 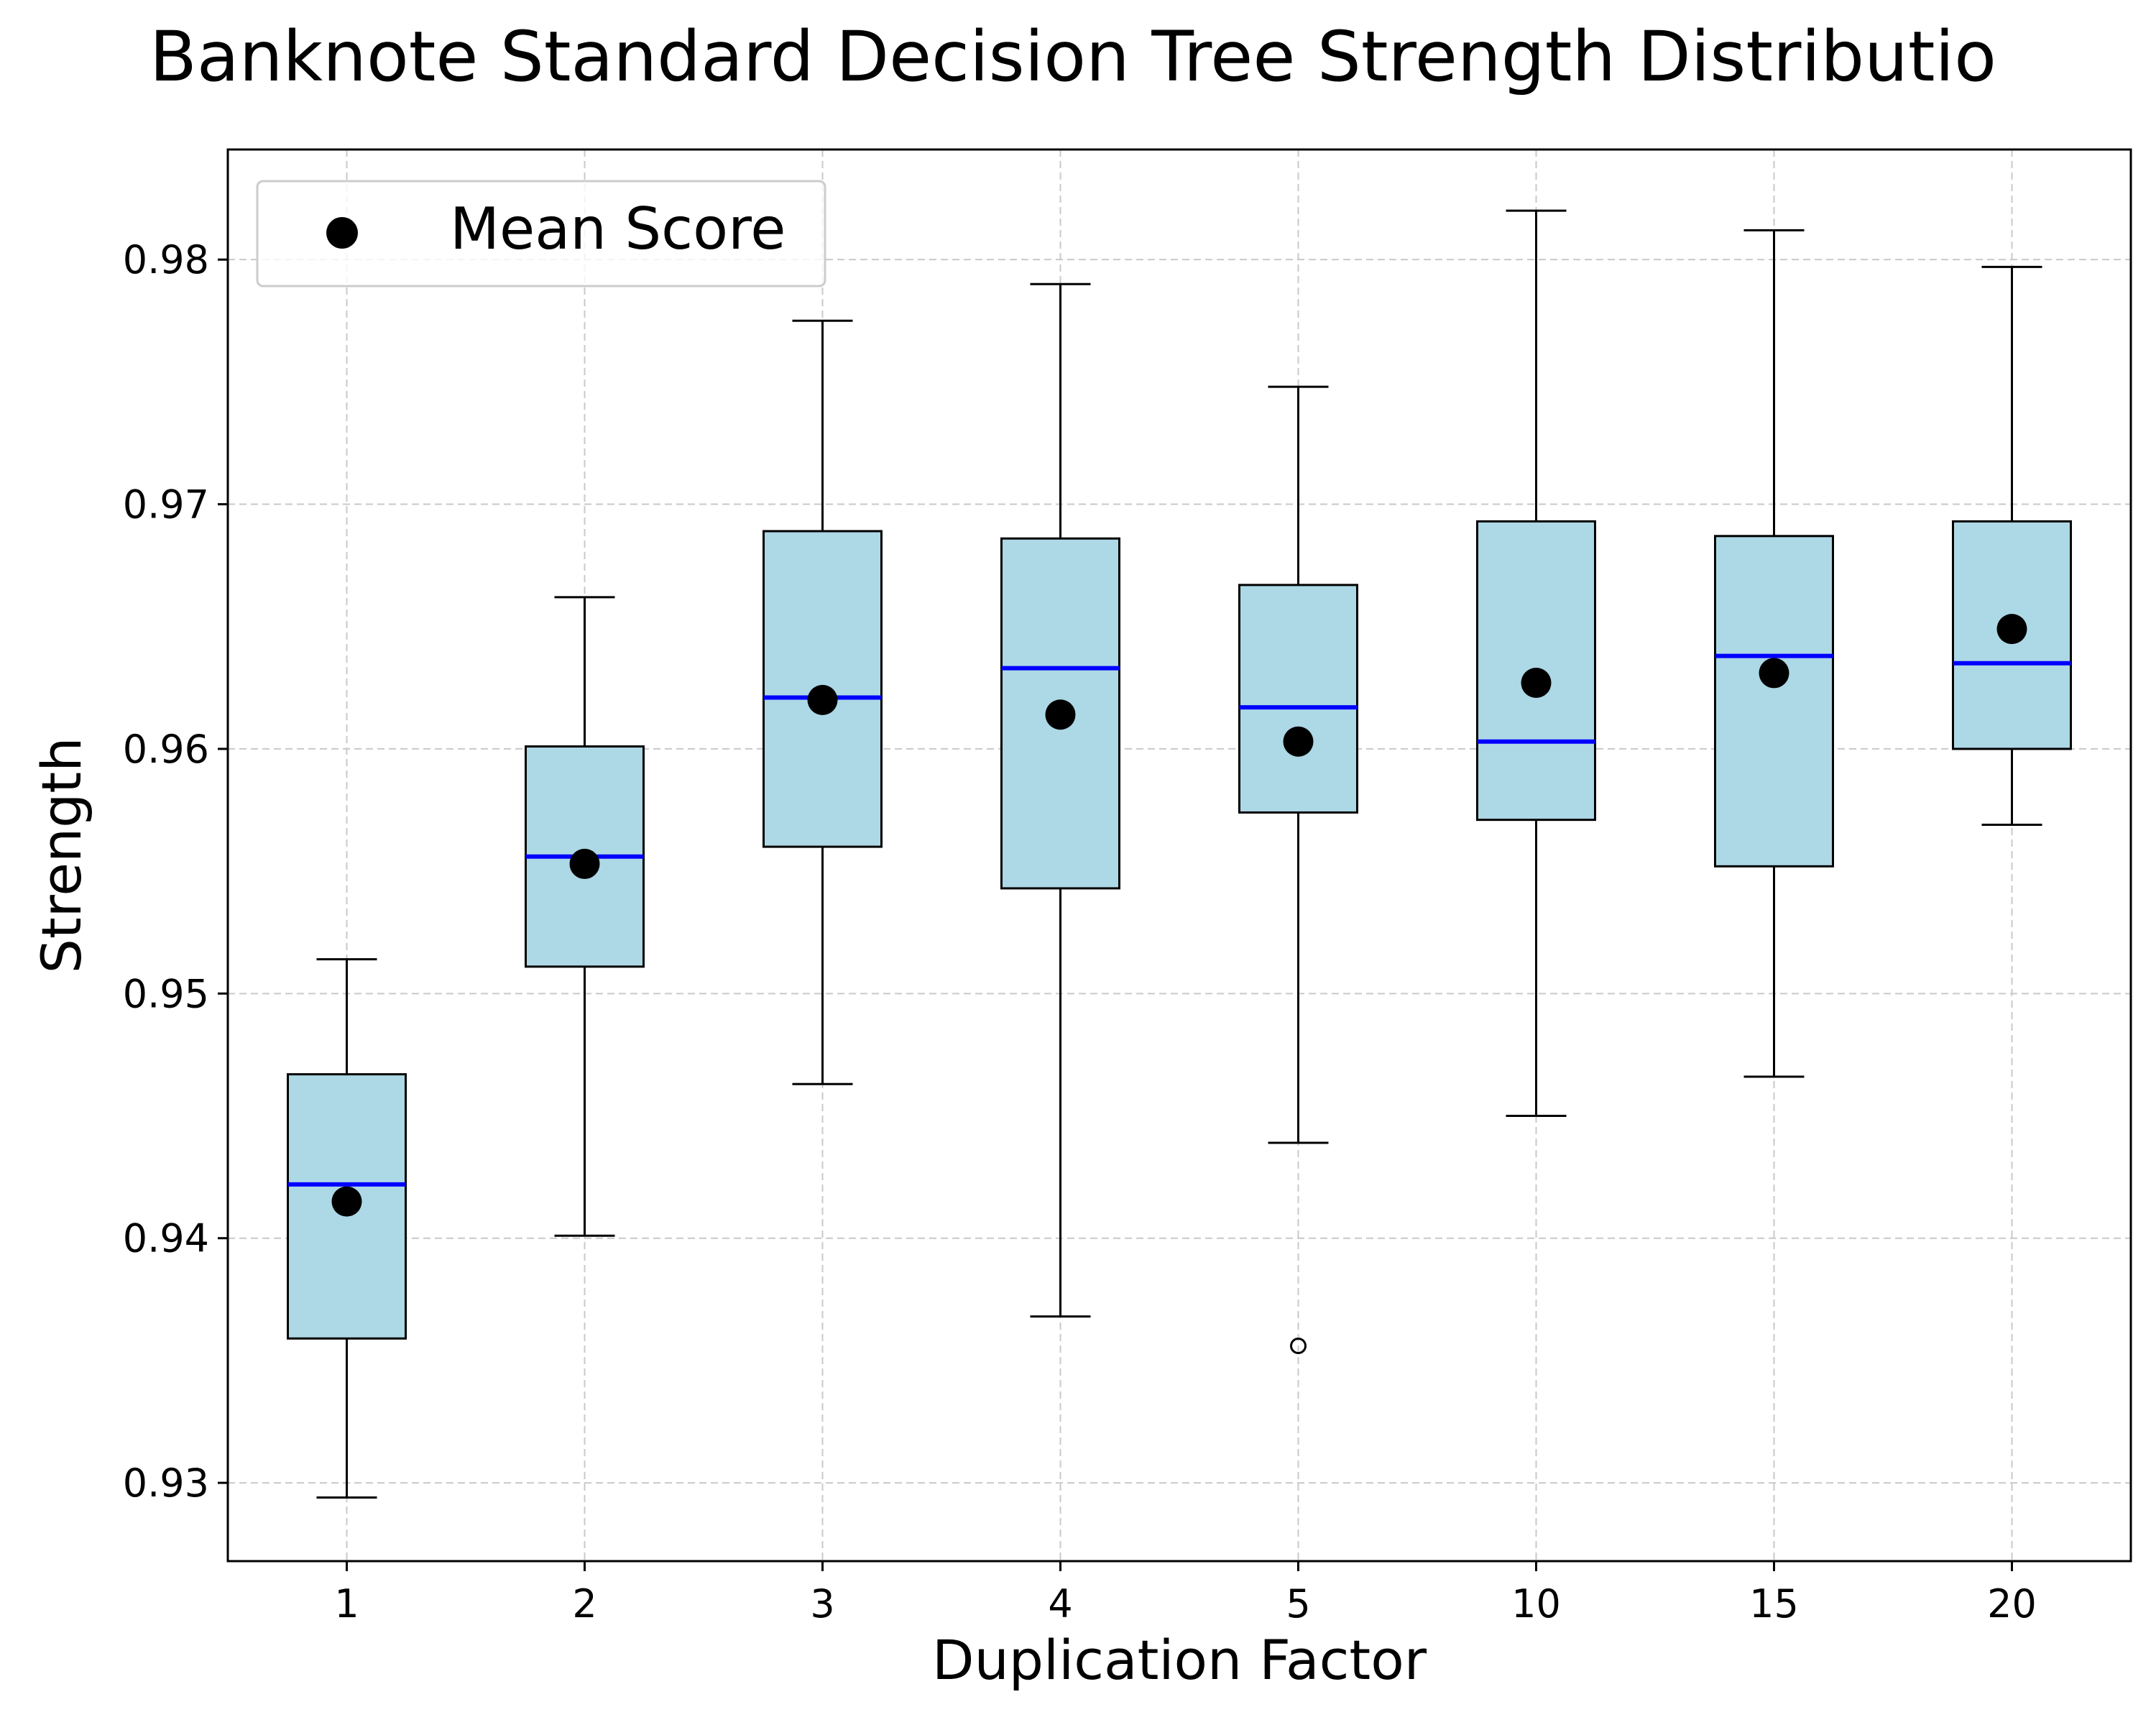 What do you see at coordinates (822, 1604) in the screenshot?
I see `x-tick-label: 3` at bounding box center [822, 1604].